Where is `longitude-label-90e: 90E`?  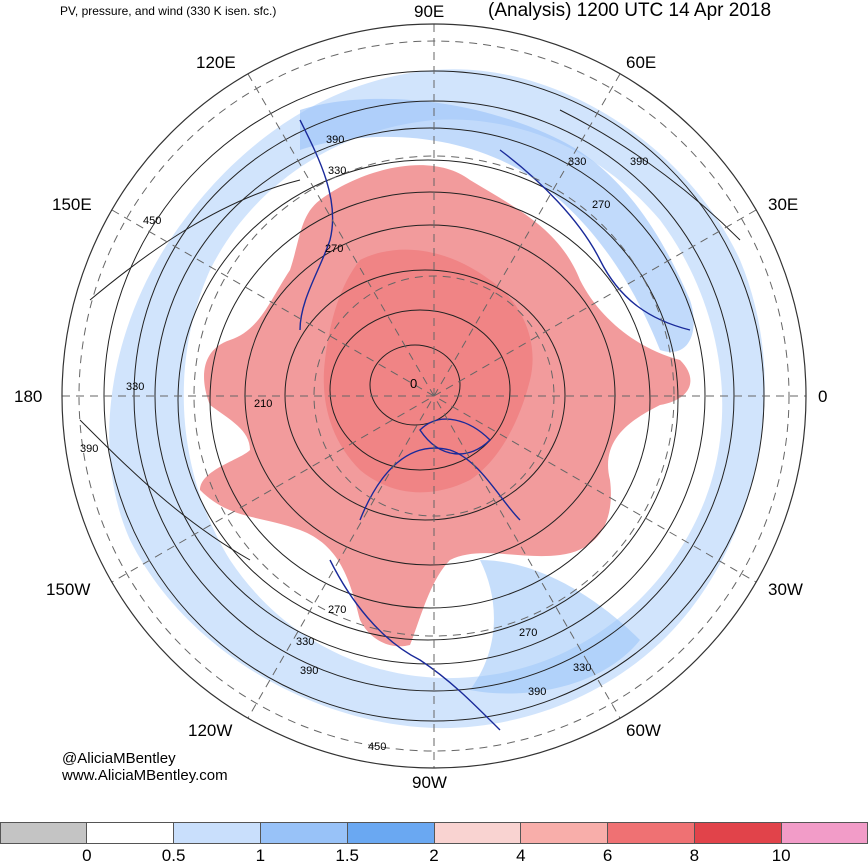
longitude-label-90e: 90E is located at coordinates (429, 11).